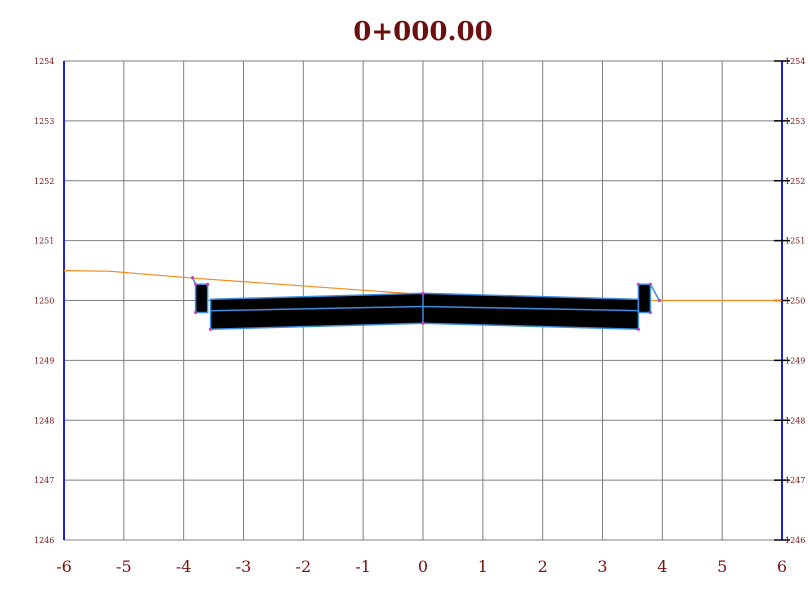 Image resolution: width=808 pixels, height=589 pixels. What do you see at coordinates (201, 298) in the screenshot?
I see `left-curb` at bounding box center [201, 298].